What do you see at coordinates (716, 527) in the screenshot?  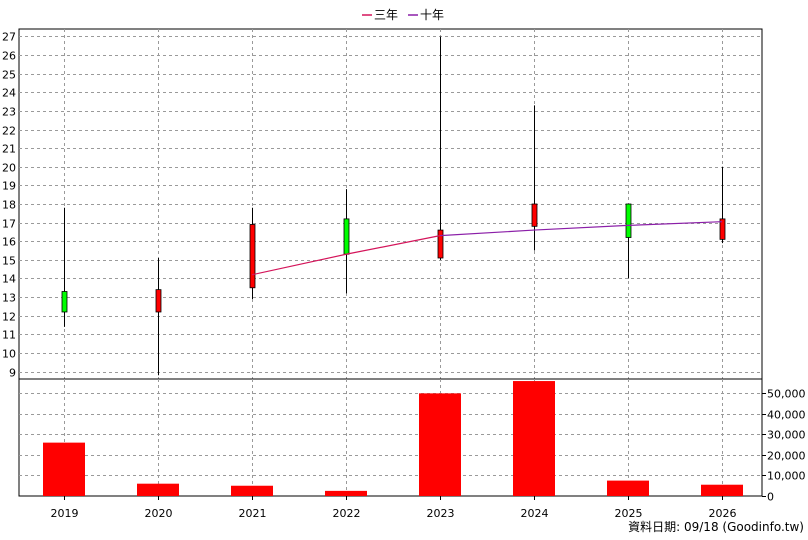 I see `footer-source: 資料日期: 09/18 (Goodinfo.tw)` at bounding box center [716, 527].